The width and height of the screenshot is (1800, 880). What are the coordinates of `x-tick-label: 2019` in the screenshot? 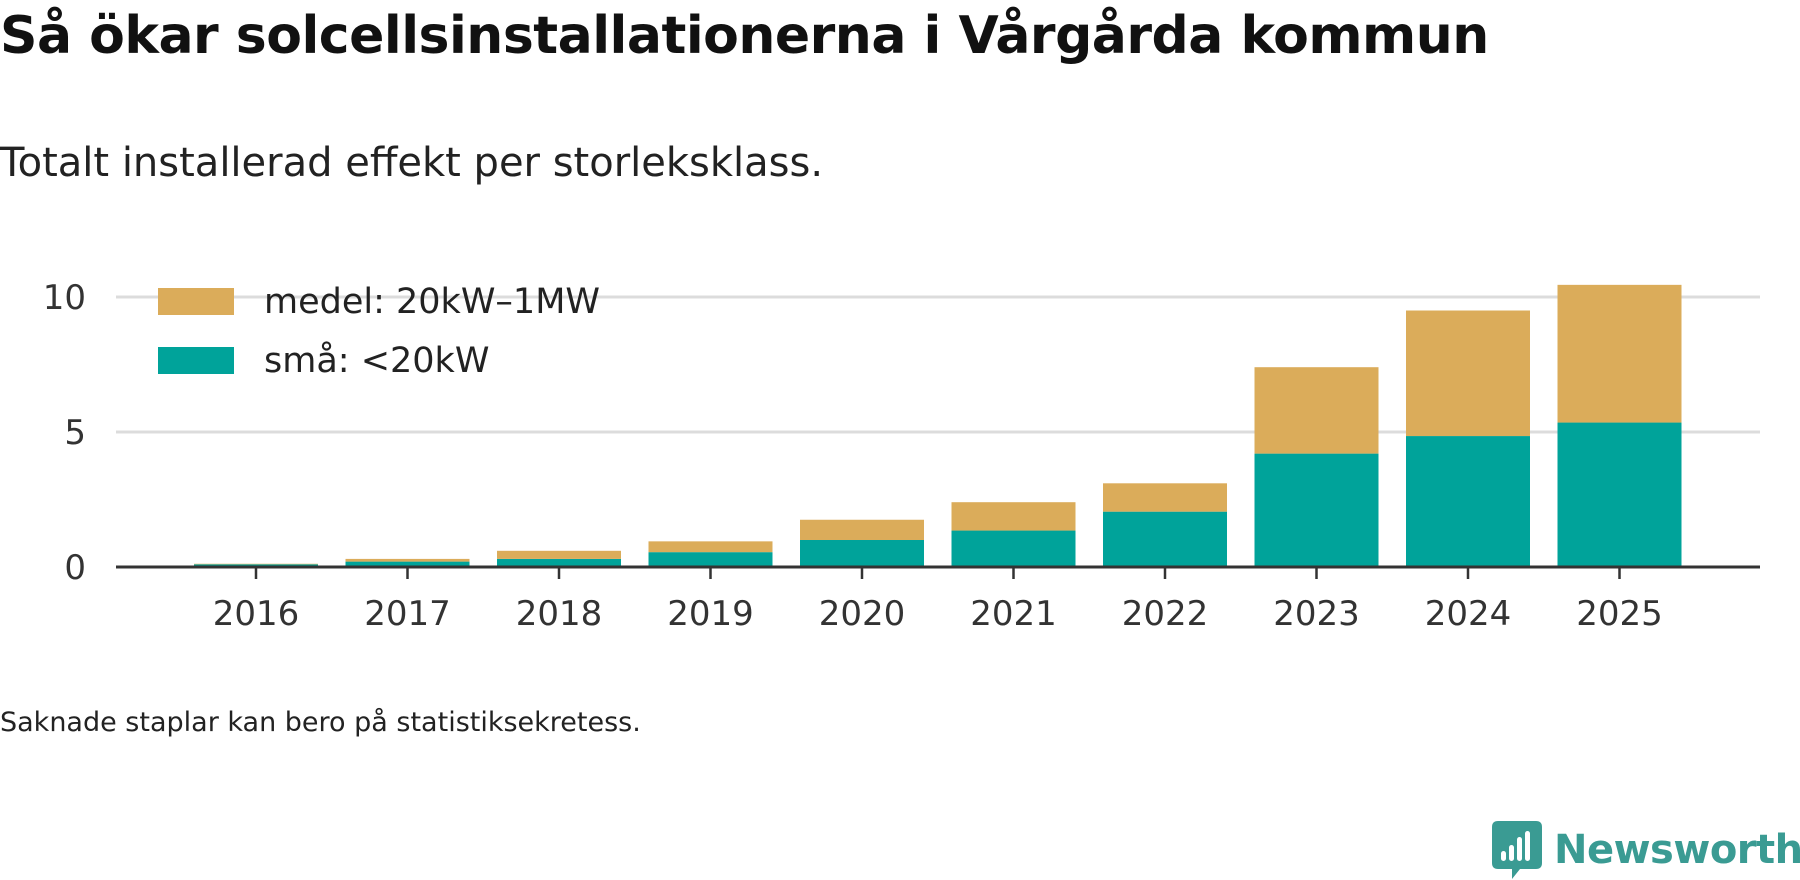 It's located at (710, 614).